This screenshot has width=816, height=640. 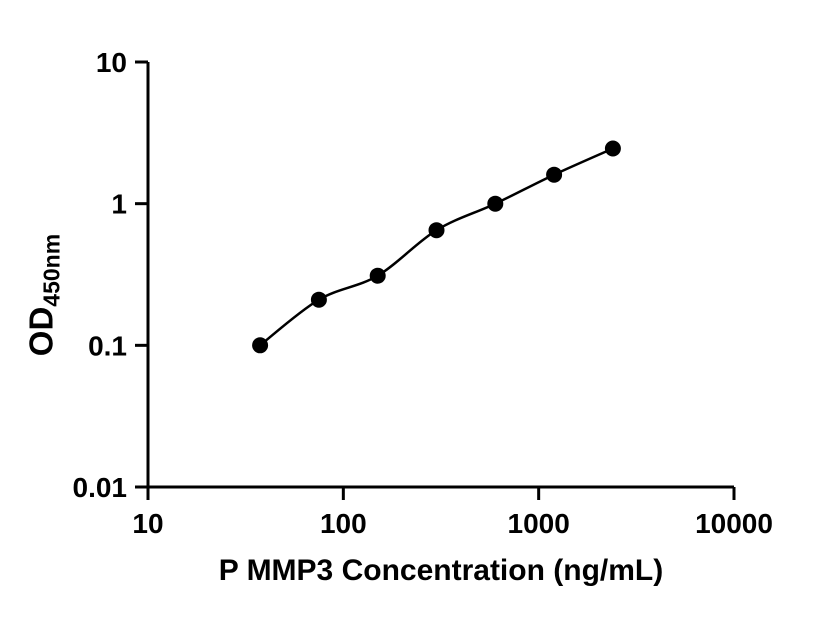 What do you see at coordinates (111, 62) in the screenshot?
I see `y-tick-label: 10` at bounding box center [111, 62].